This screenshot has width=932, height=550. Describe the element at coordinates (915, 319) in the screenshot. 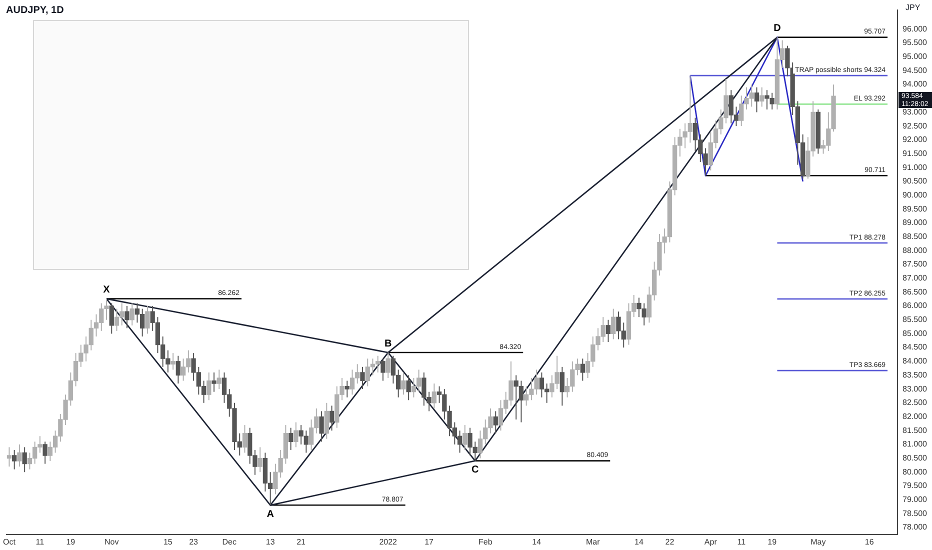

I see `y-tick-label: 85.500` at that location.